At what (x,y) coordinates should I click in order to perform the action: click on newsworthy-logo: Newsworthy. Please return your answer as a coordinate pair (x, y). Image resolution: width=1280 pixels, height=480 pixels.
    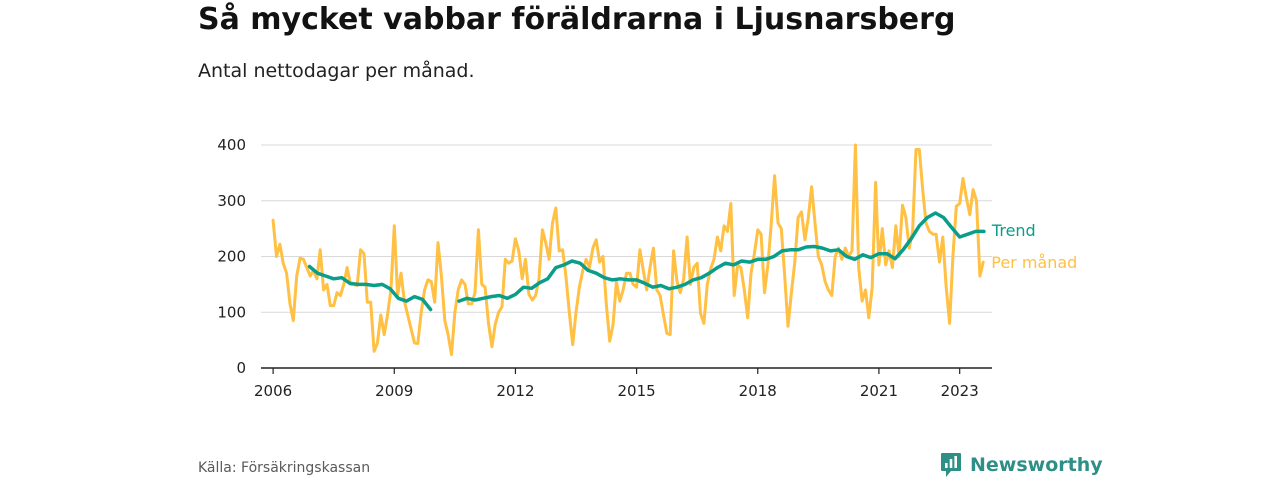
    Looking at the image, I should click on (1021, 465).